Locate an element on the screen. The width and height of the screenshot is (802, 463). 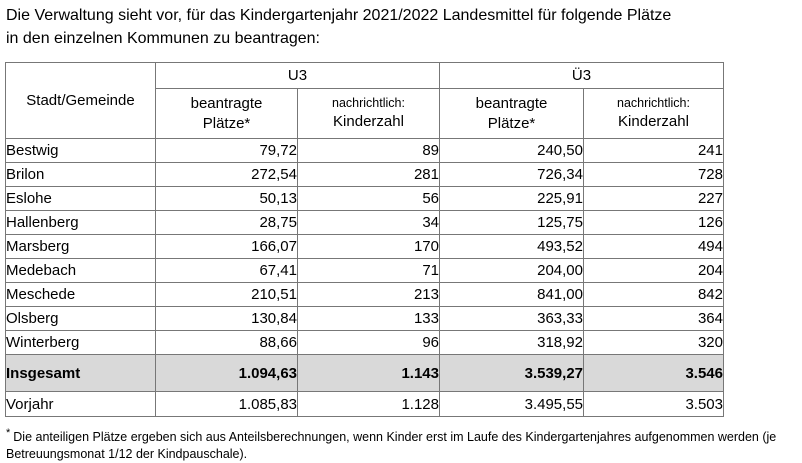
cell-u3-plaetze: 67,41 is located at coordinates (226, 270).